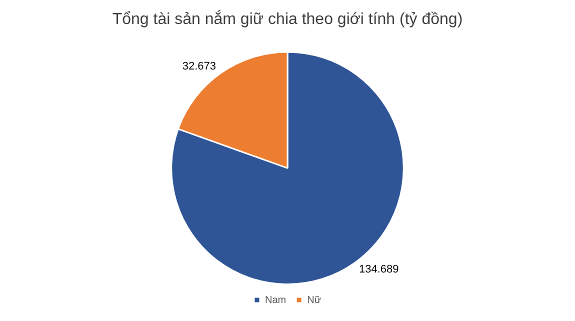 Image resolution: width=575 pixels, height=321 pixels. I want to click on legend-label: Nam, so click(275, 300).